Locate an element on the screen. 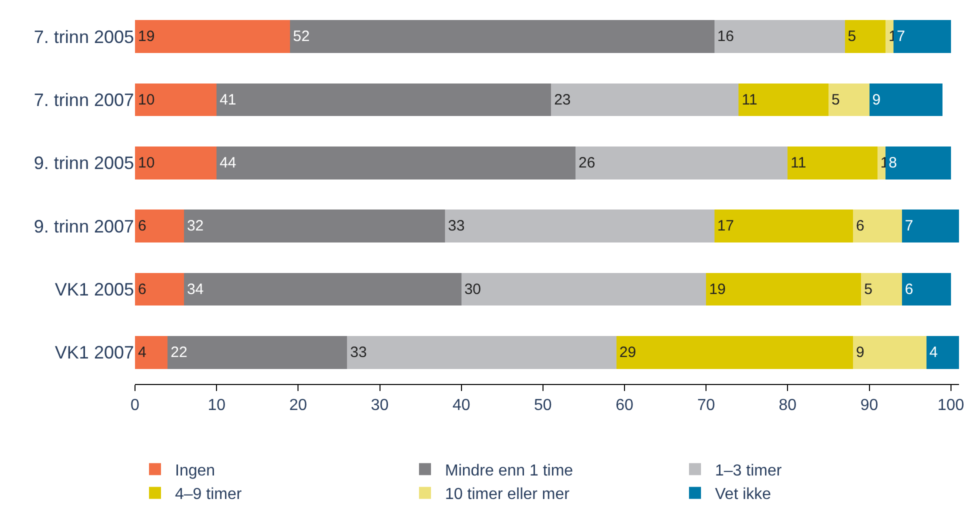 The width and height of the screenshot is (974, 524). data-label: 34 is located at coordinates (195, 289).